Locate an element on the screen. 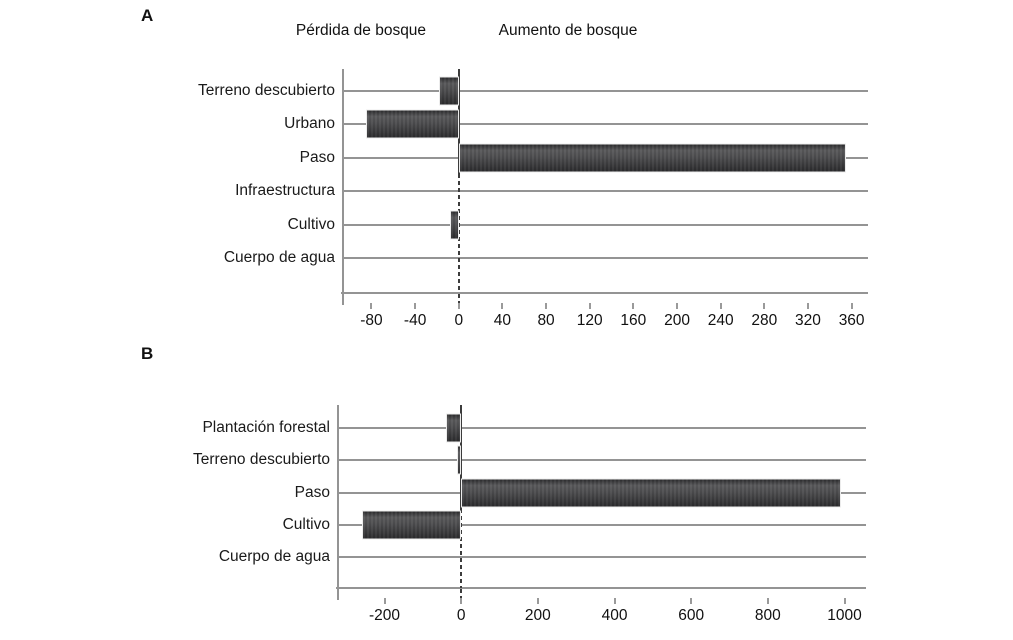 The image size is (1013, 640). axis-tick-label: 80 is located at coordinates (546, 320).